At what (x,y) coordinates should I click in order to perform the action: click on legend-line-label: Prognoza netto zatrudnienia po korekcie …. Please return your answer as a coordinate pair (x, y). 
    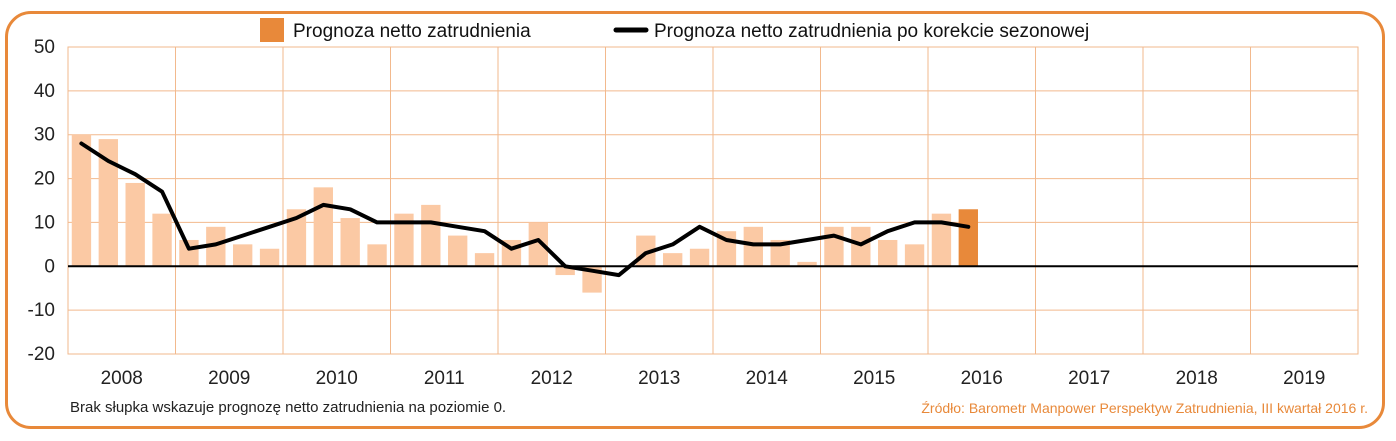
    Looking at the image, I should click on (871, 31).